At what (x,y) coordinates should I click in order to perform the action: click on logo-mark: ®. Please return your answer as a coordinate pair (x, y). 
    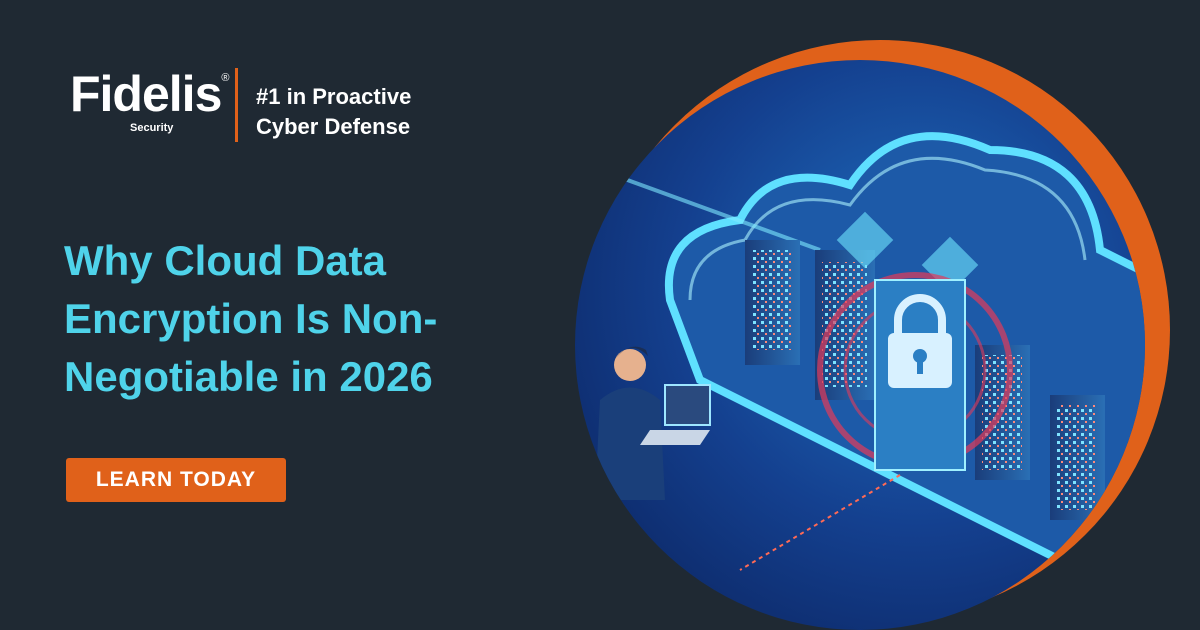
    Looking at the image, I should click on (225, 78).